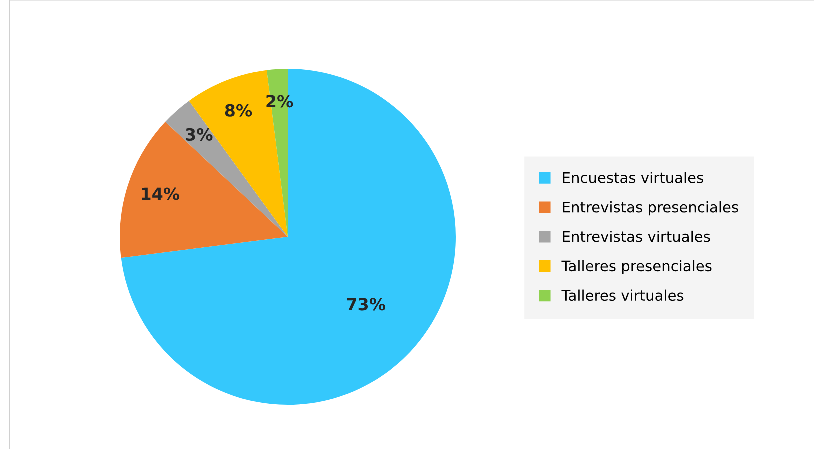 This screenshot has height=449, width=814. I want to click on pie-slice, so click(204, 190).